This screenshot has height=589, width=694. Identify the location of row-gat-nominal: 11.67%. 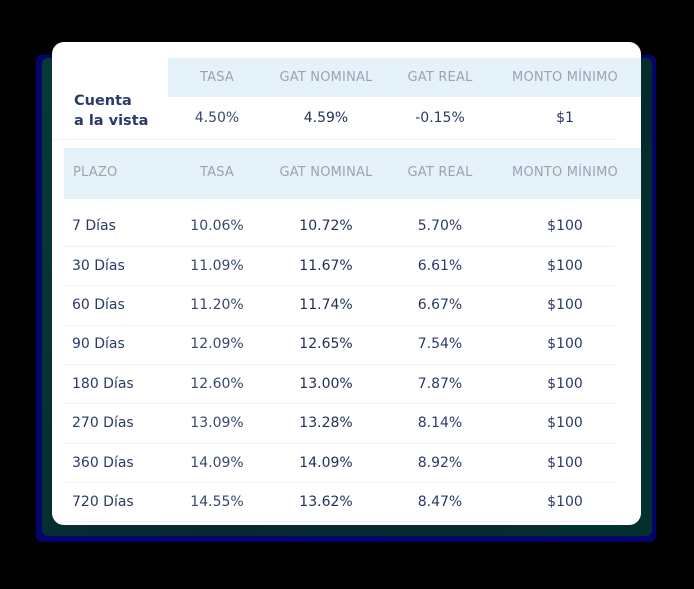
(326, 266).